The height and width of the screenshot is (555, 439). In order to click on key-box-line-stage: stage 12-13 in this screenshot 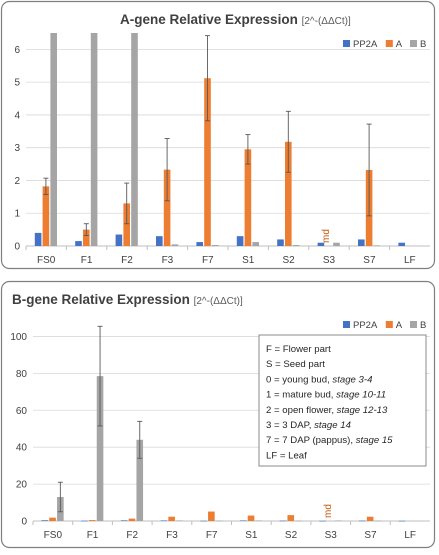, I will do `click(362, 410)`.